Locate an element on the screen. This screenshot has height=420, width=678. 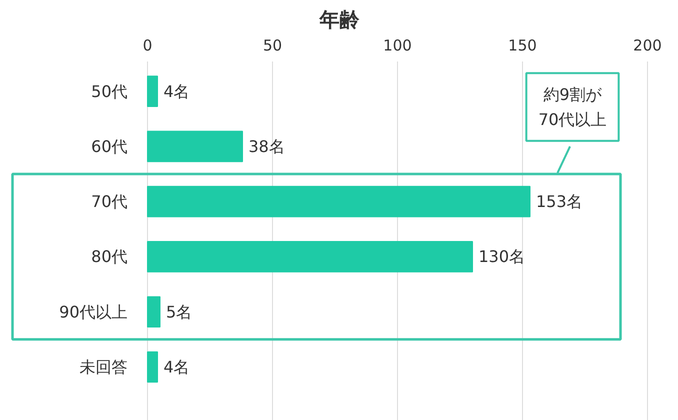
annotation: 約9割が 70代以上 is located at coordinates (572, 107).